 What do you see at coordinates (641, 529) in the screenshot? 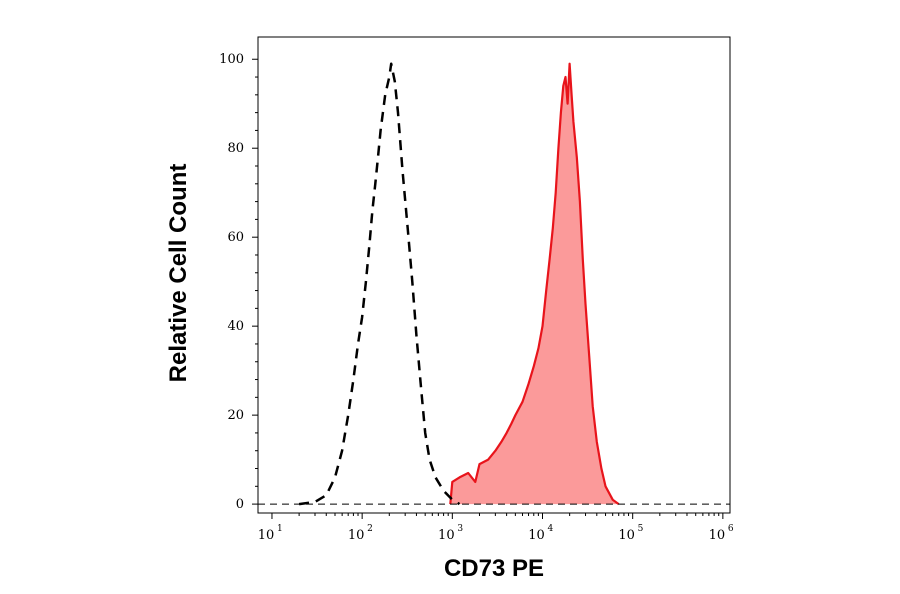
I see `x-tick-exponent: 5` at bounding box center [641, 529].